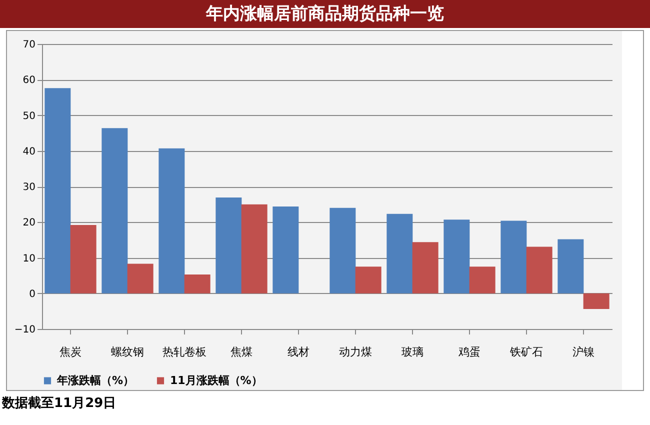  Describe the element at coordinates (32, 294) in the screenshot. I see `y-tick-label: 0` at that location.